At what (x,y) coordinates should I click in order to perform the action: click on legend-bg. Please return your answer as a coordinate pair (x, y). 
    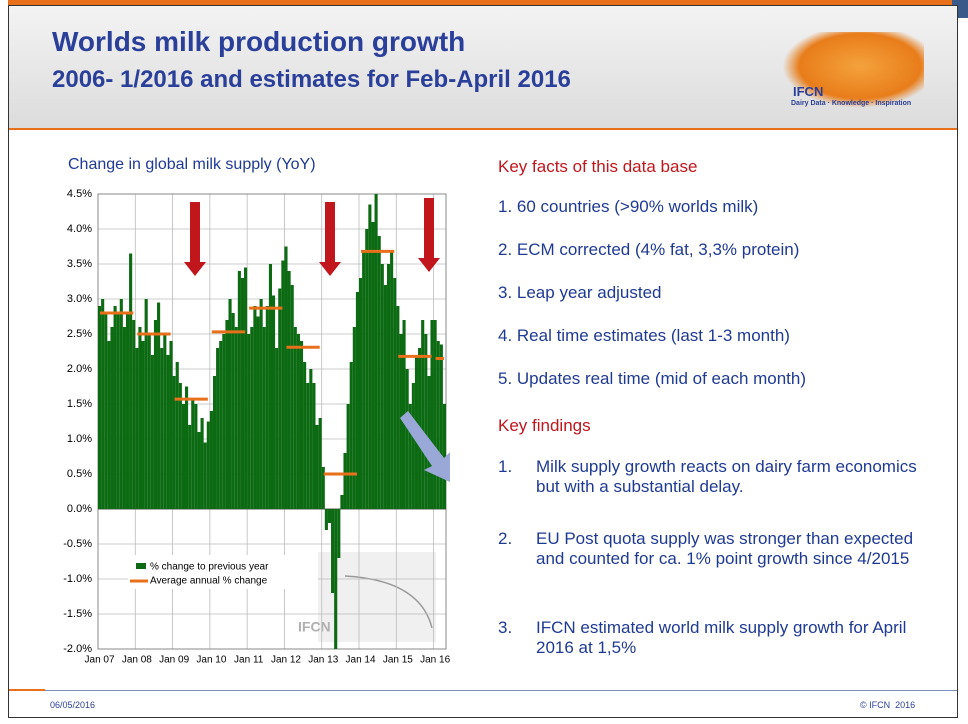
    Looking at the image, I should click on (223, 572).